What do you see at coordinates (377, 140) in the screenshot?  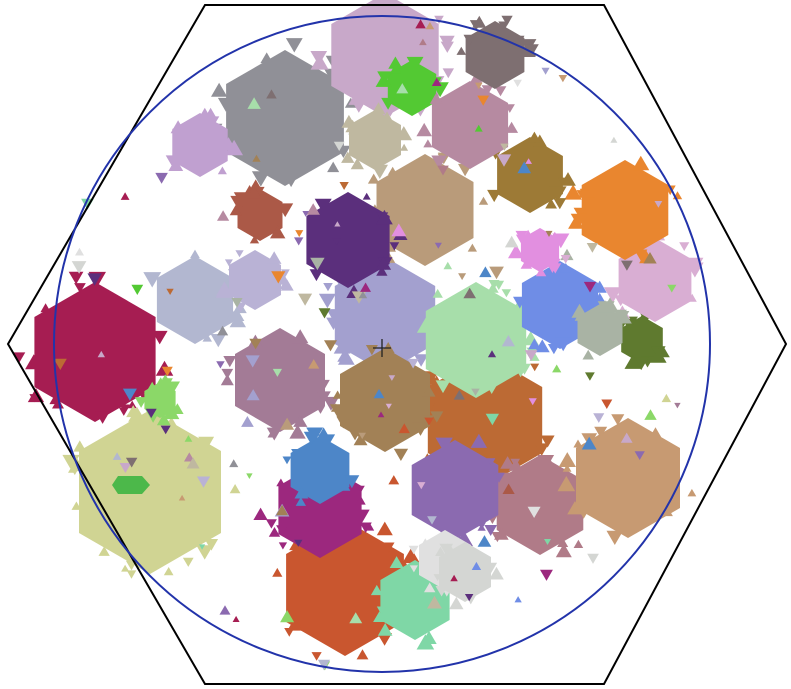 I see `cluster-beige` at bounding box center [377, 140].